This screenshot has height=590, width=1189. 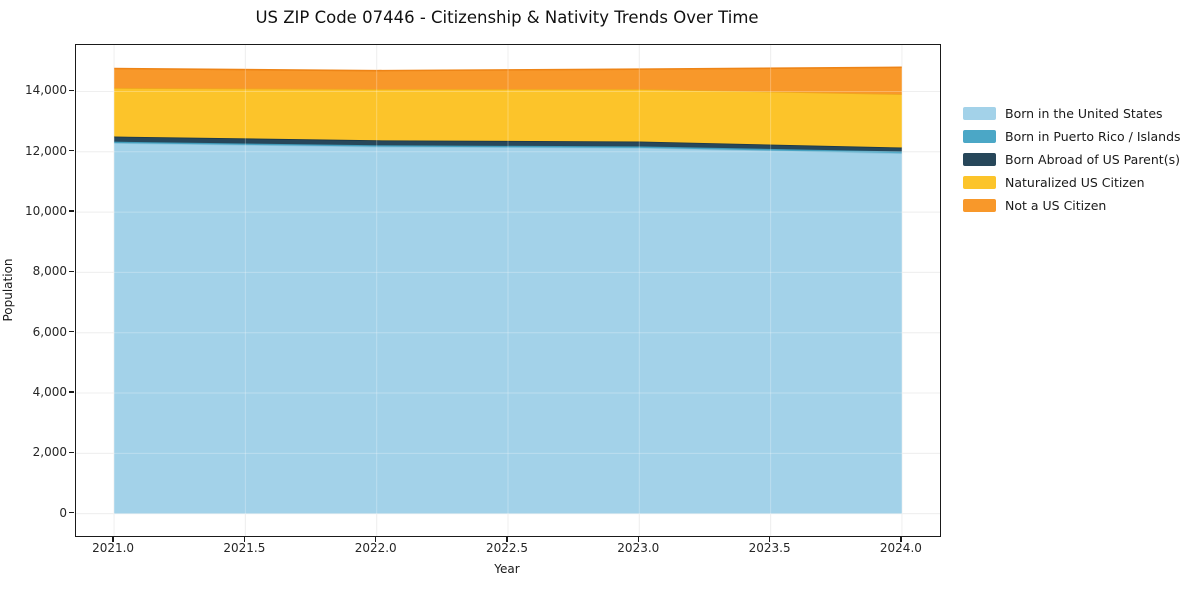 What do you see at coordinates (638, 548) in the screenshot?
I see `x-tick-label: 2023.0` at bounding box center [638, 548].